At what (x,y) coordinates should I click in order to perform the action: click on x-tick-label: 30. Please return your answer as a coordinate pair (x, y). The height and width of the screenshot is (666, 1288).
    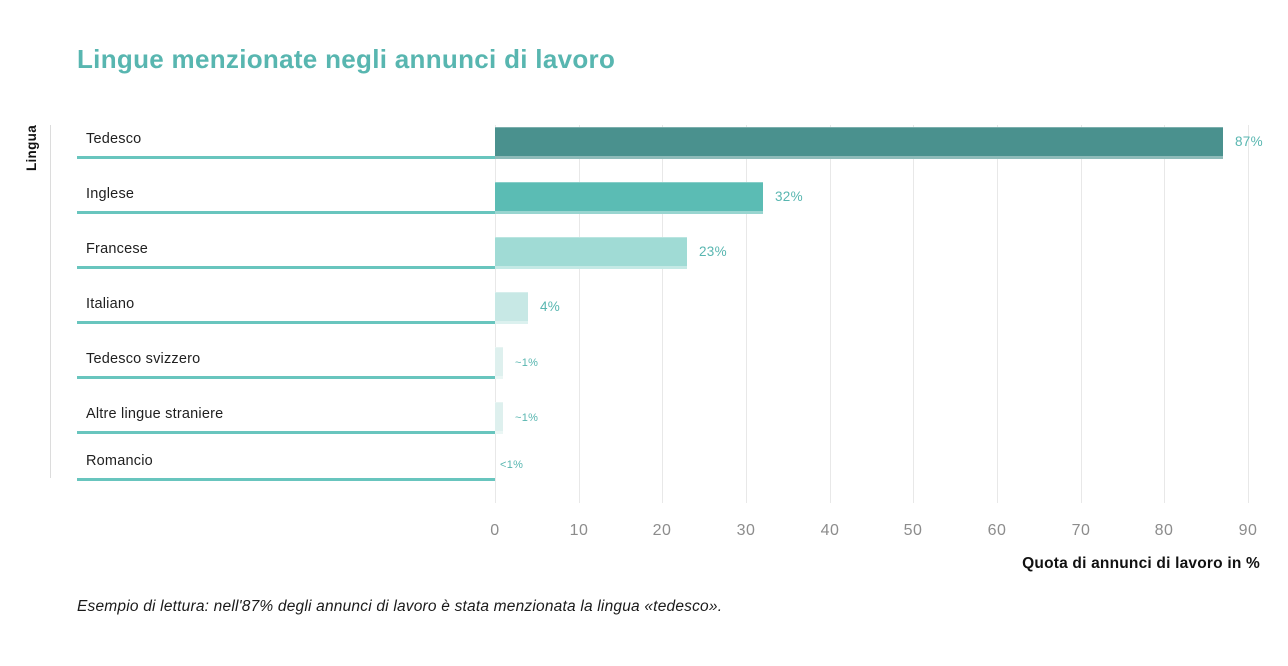
    Looking at the image, I should click on (746, 530).